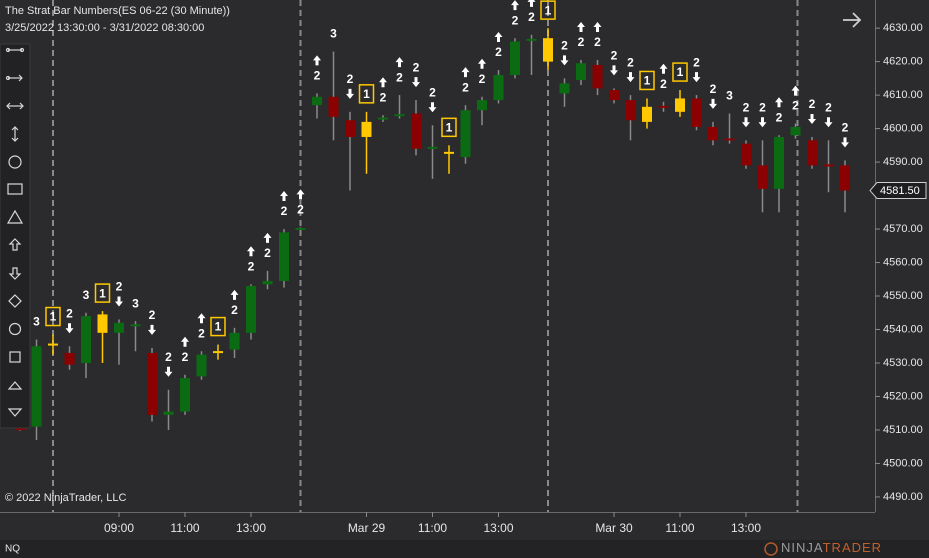  I want to click on brand-first: NINJA, so click(802, 547).